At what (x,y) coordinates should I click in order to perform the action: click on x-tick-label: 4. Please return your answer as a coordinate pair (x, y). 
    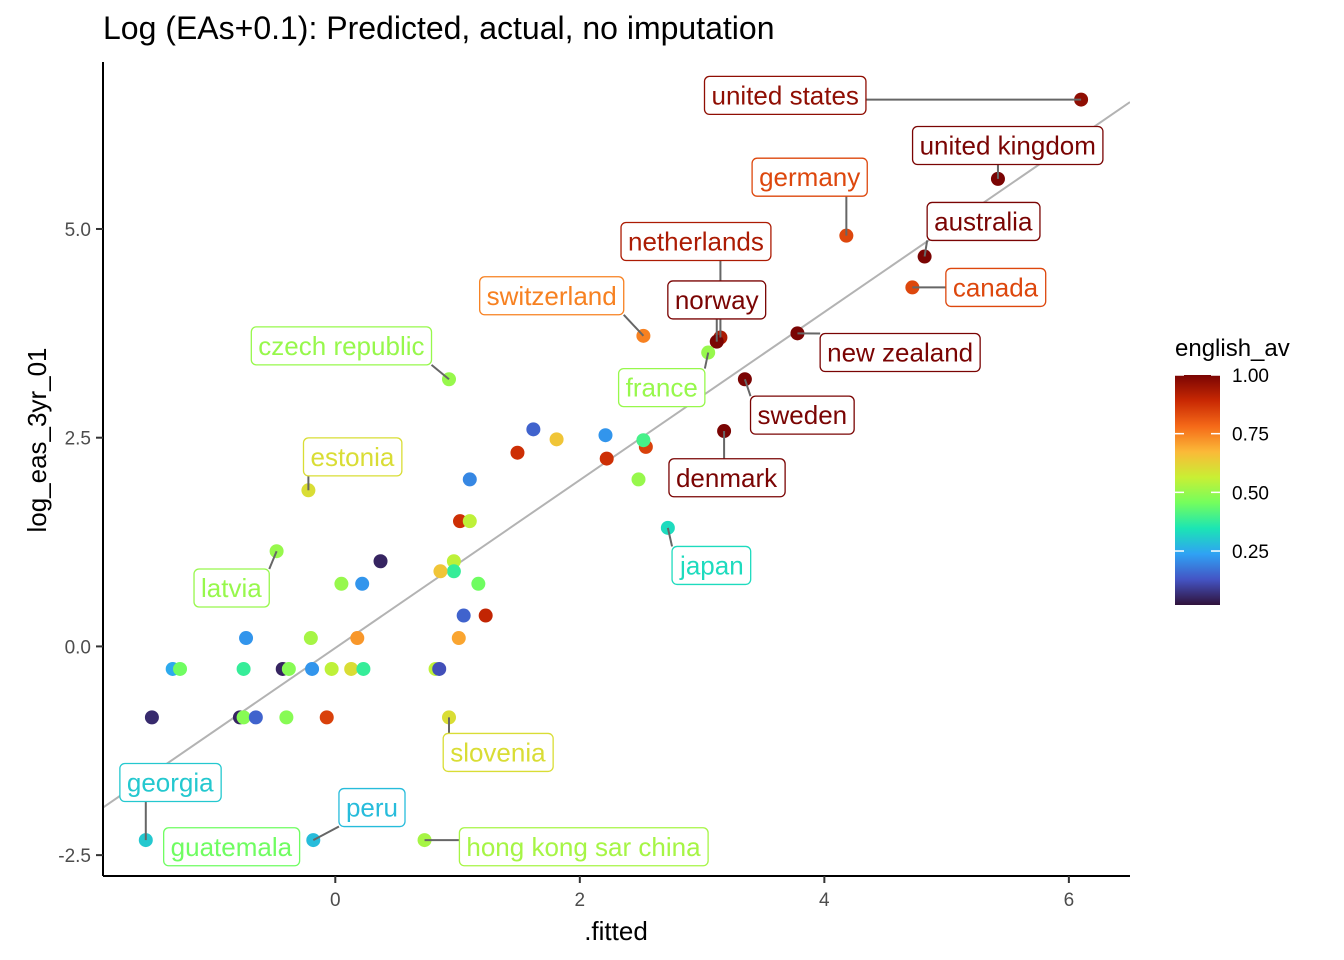
    Looking at the image, I should click on (824, 900).